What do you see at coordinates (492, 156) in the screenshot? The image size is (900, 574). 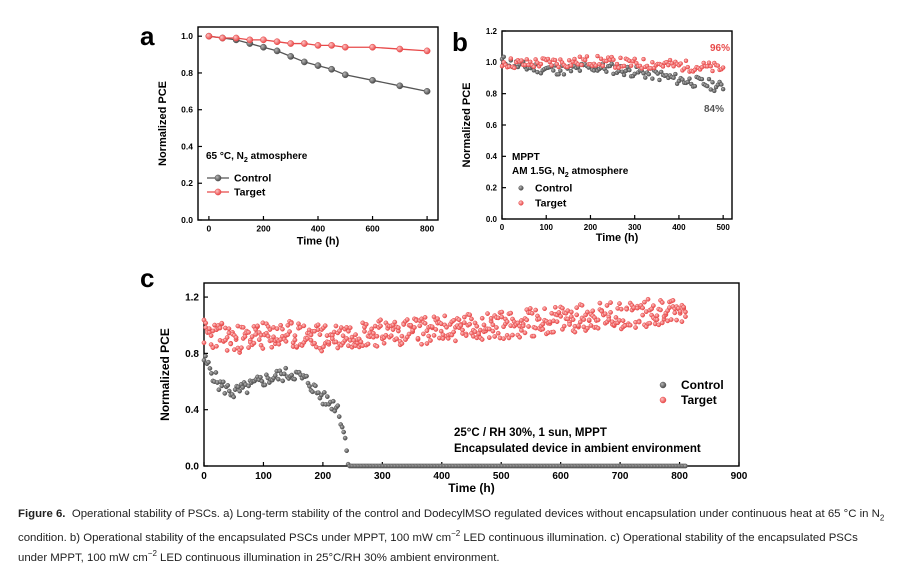 I see `y-tick-label: 0.4` at bounding box center [492, 156].